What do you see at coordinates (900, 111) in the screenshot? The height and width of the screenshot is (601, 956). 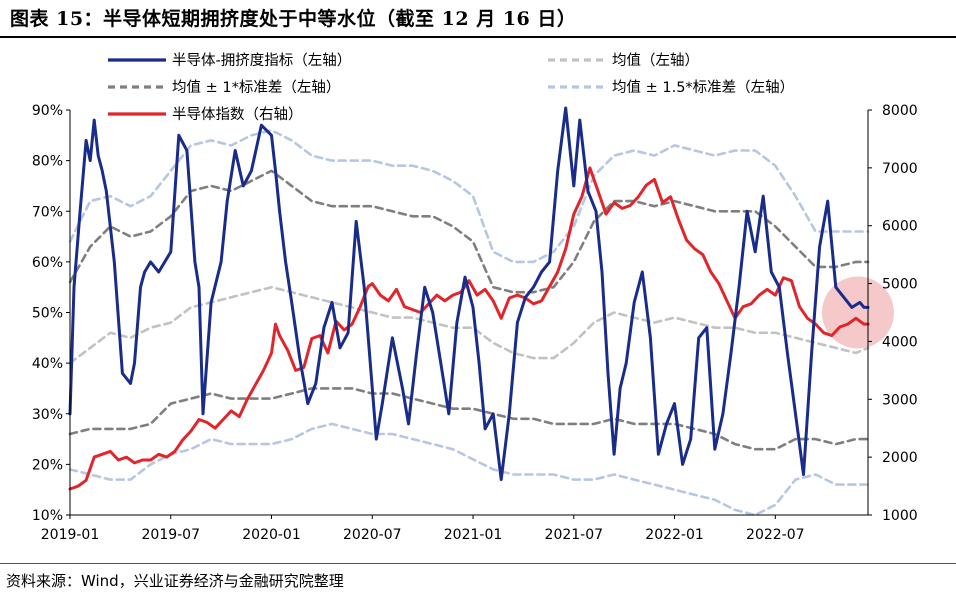 I see `right-tick-label: 8000` at bounding box center [900, 111].